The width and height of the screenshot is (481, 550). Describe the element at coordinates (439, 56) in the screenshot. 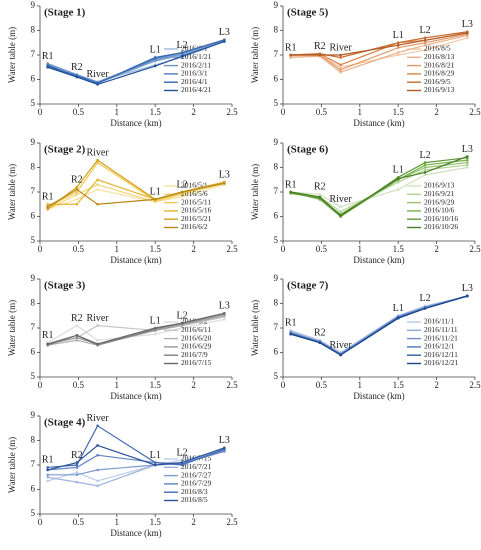

I see `legend-label: 2016/8/13` at that location.